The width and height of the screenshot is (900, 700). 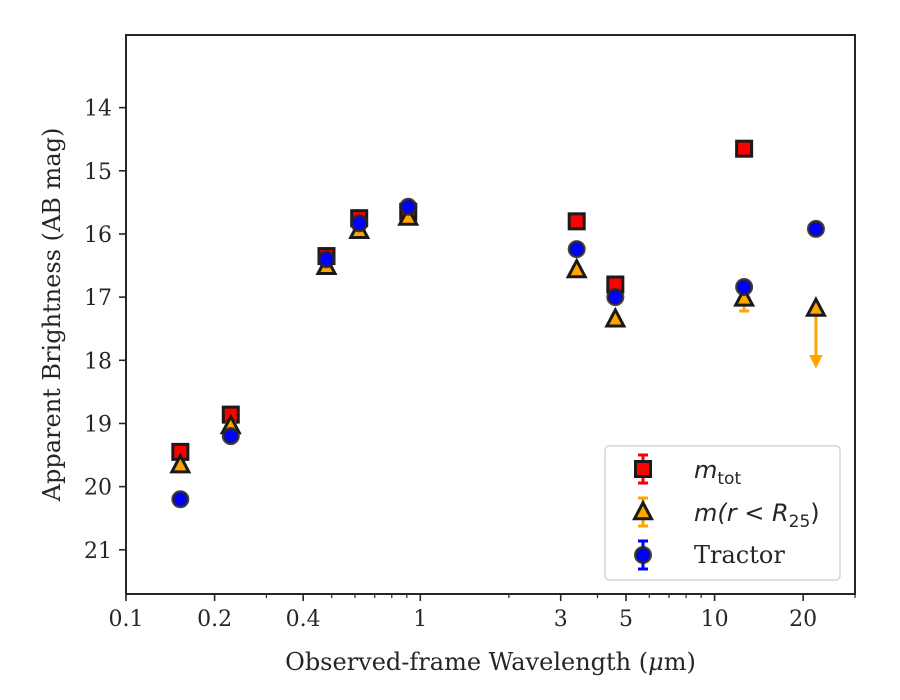 What do you see at coordinates (715, 619) in the screenshot?
I see `x-tick-label: 10` at bounding box center [715, 619].